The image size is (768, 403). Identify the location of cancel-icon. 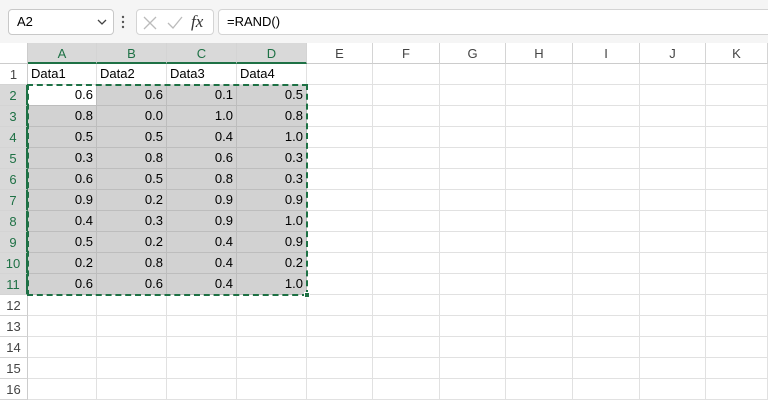
(150, 23).